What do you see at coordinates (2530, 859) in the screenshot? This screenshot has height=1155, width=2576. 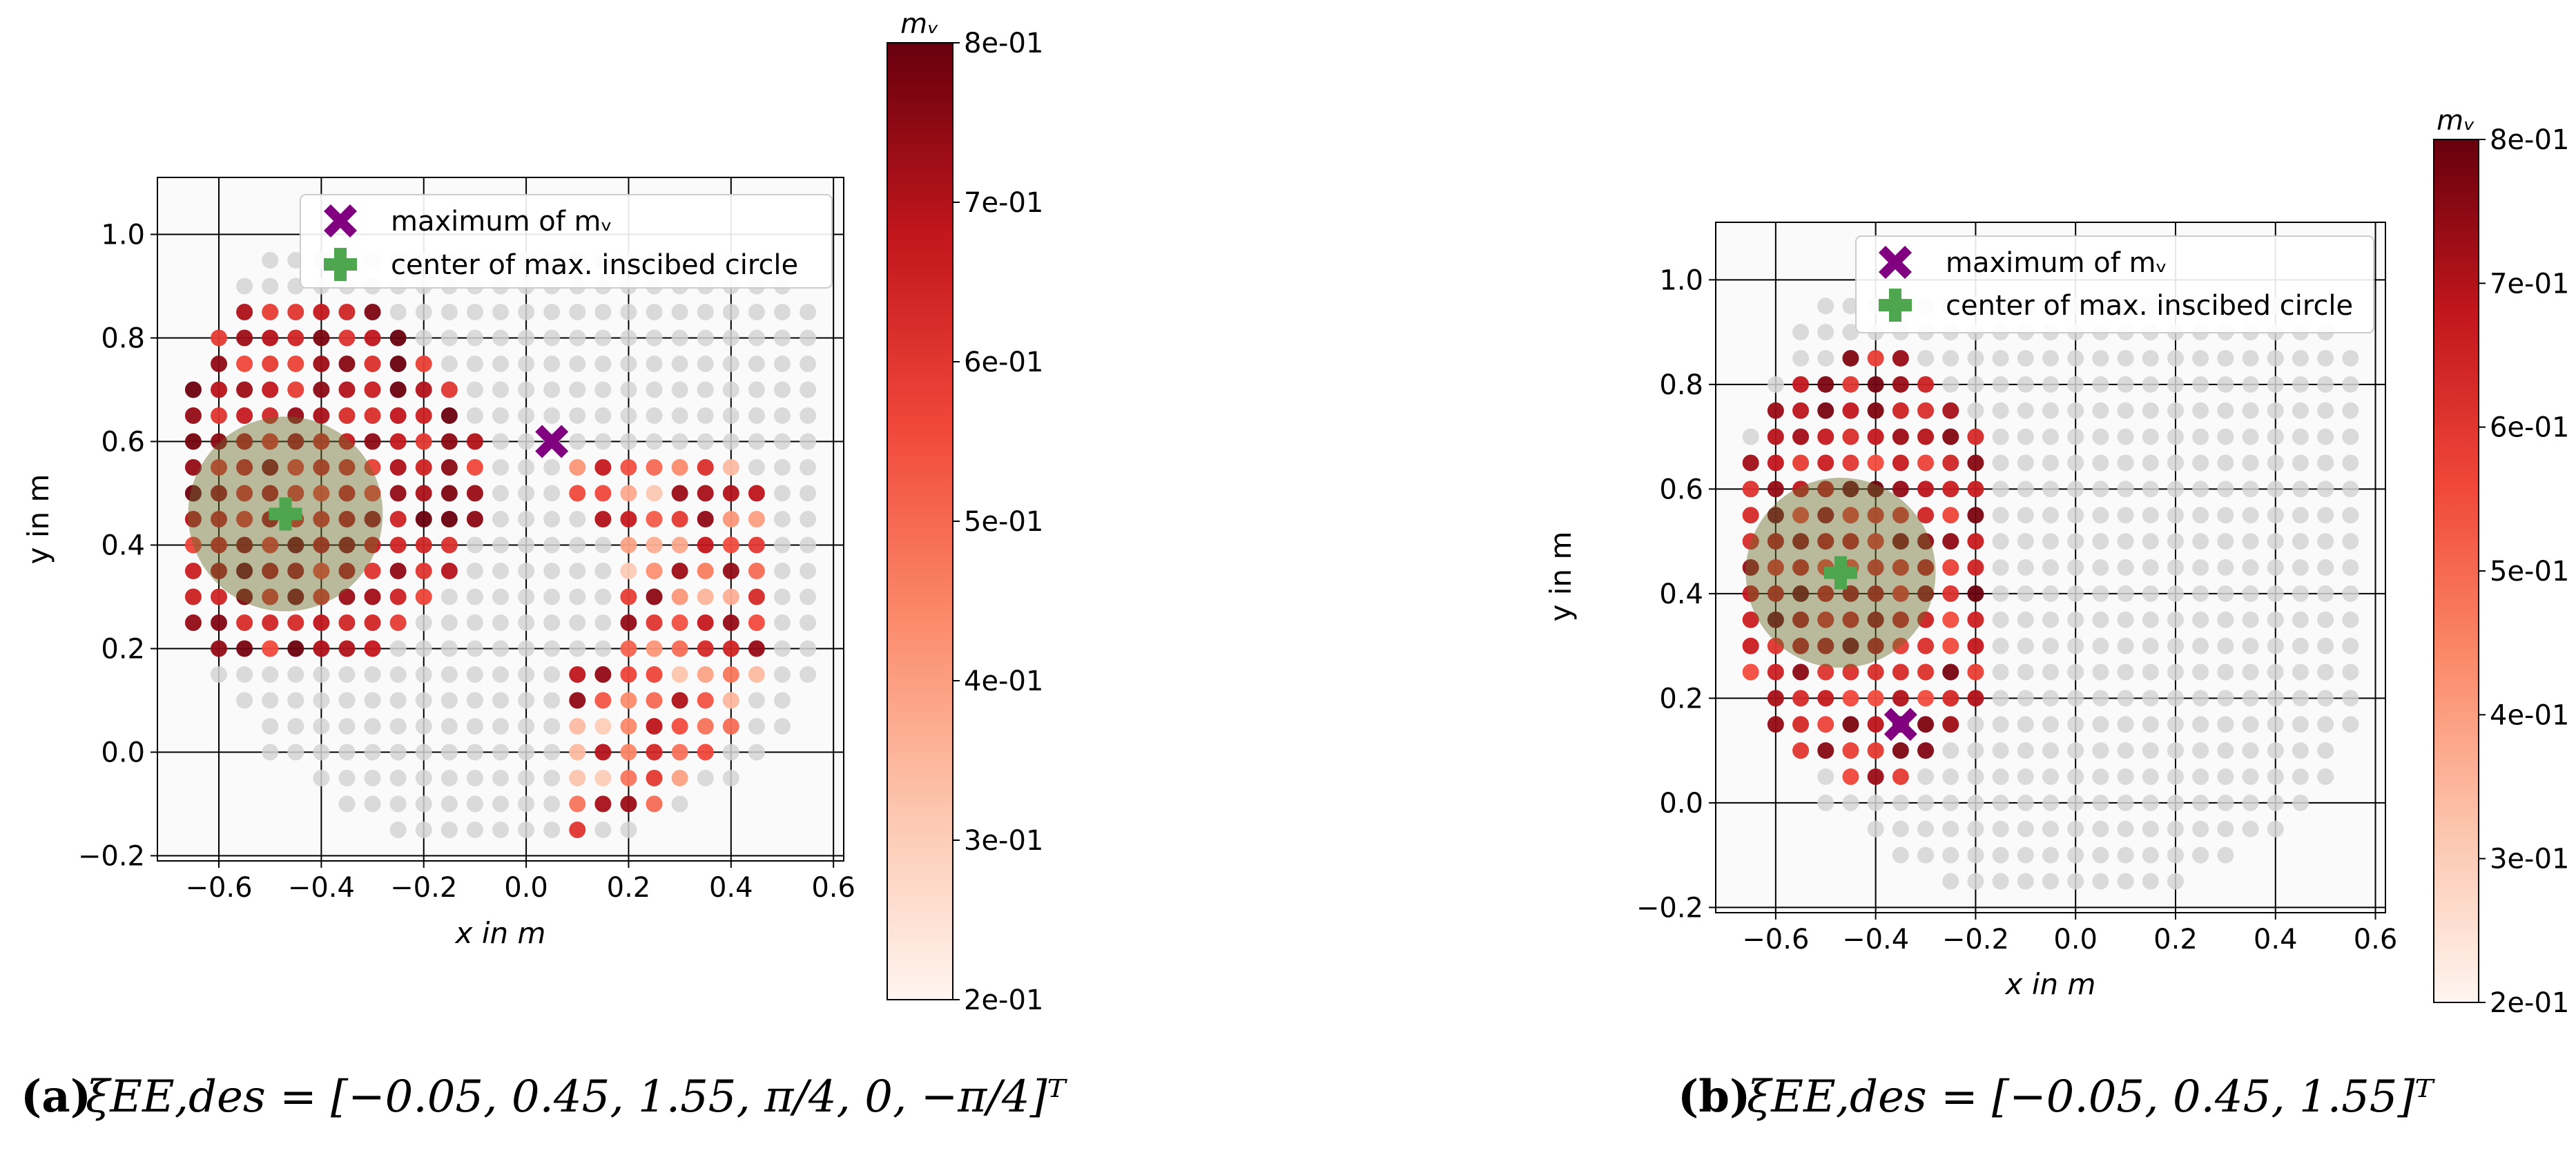 I see `colorbar-tick-label: 3e-01` at bounding box center [2530, 859].